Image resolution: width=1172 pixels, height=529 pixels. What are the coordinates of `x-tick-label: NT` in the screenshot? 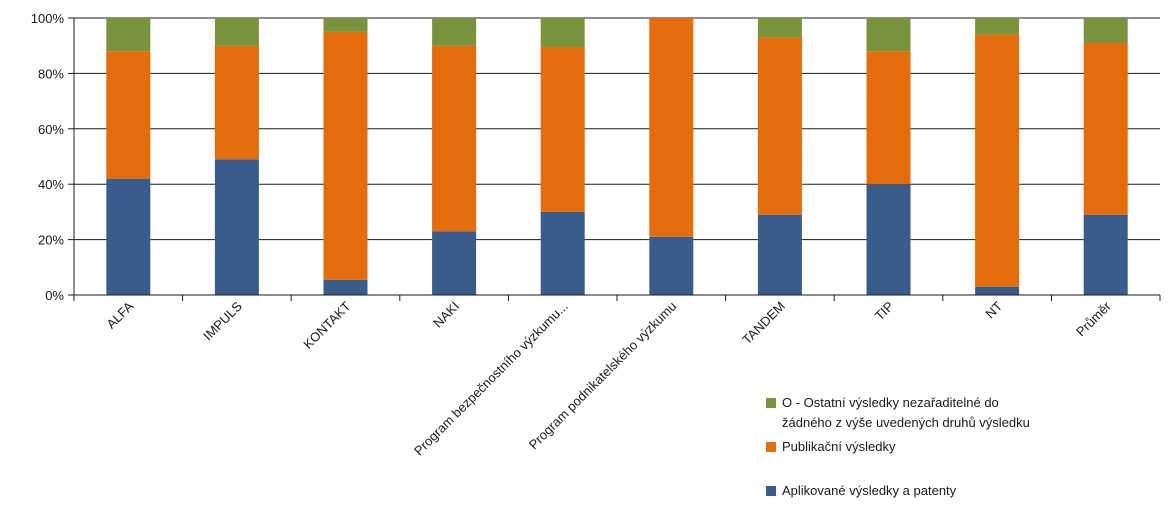 It's located at (993, 309).